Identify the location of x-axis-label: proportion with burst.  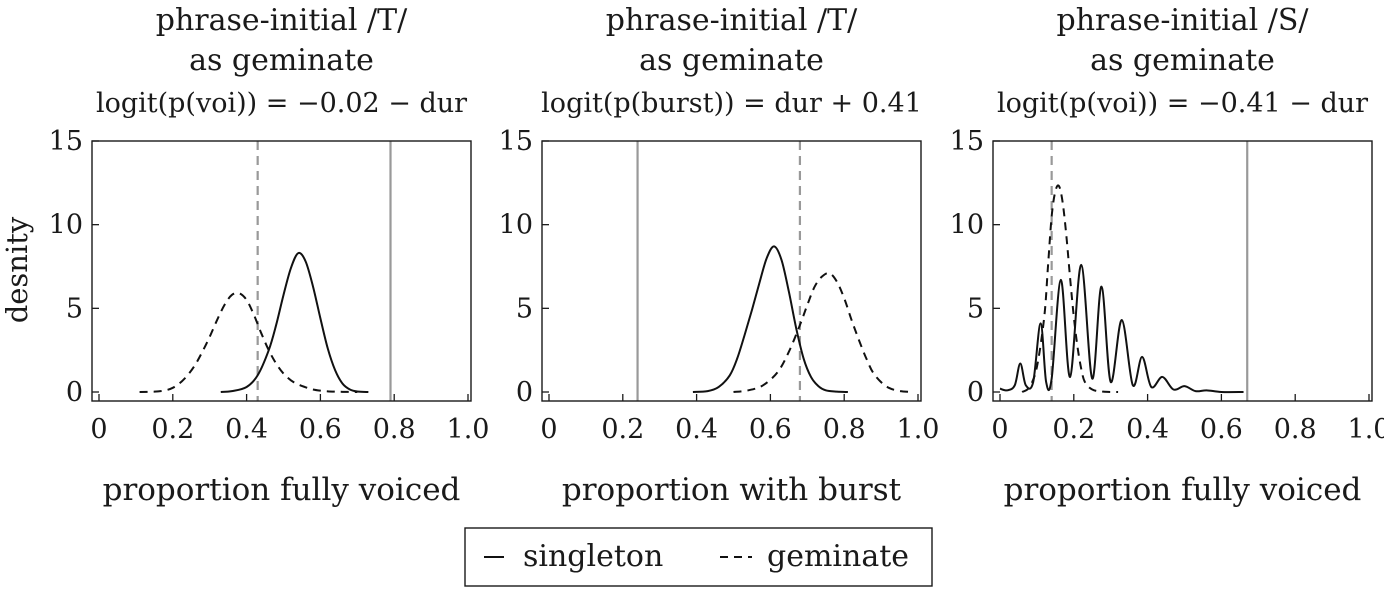
(732, 490).